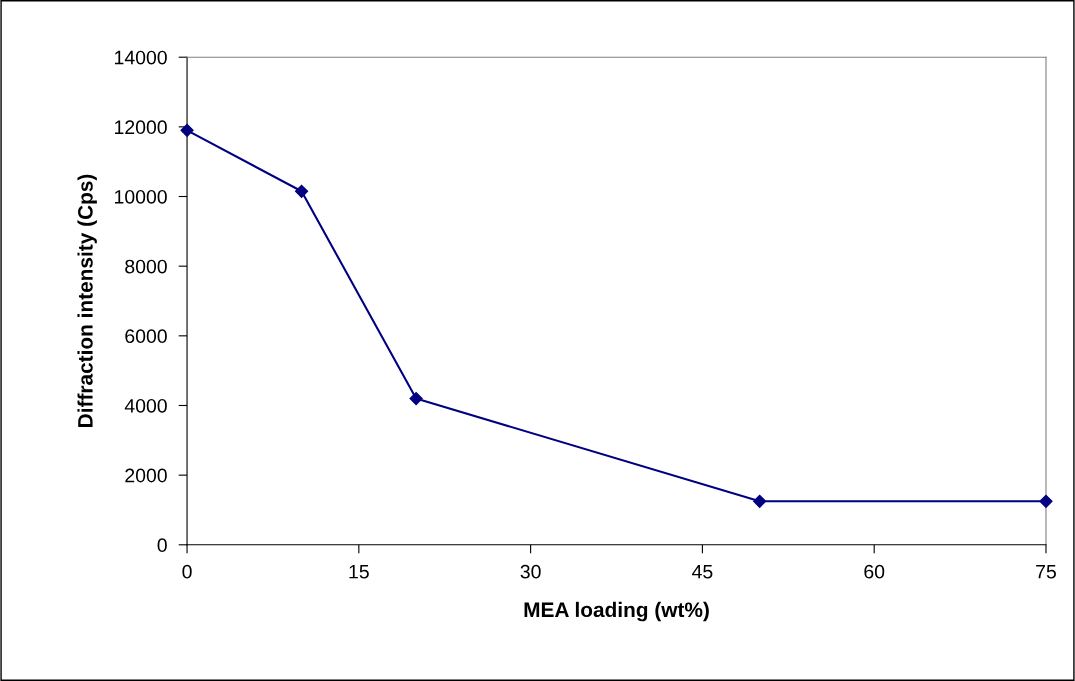 The height and width of the screenshot is (681, 1075). What do you see at coordinates (87, 300) in the screenshot?
I see `y-axis-title: Diffraction intensity (Cps)` at bounding box center [87, 300].